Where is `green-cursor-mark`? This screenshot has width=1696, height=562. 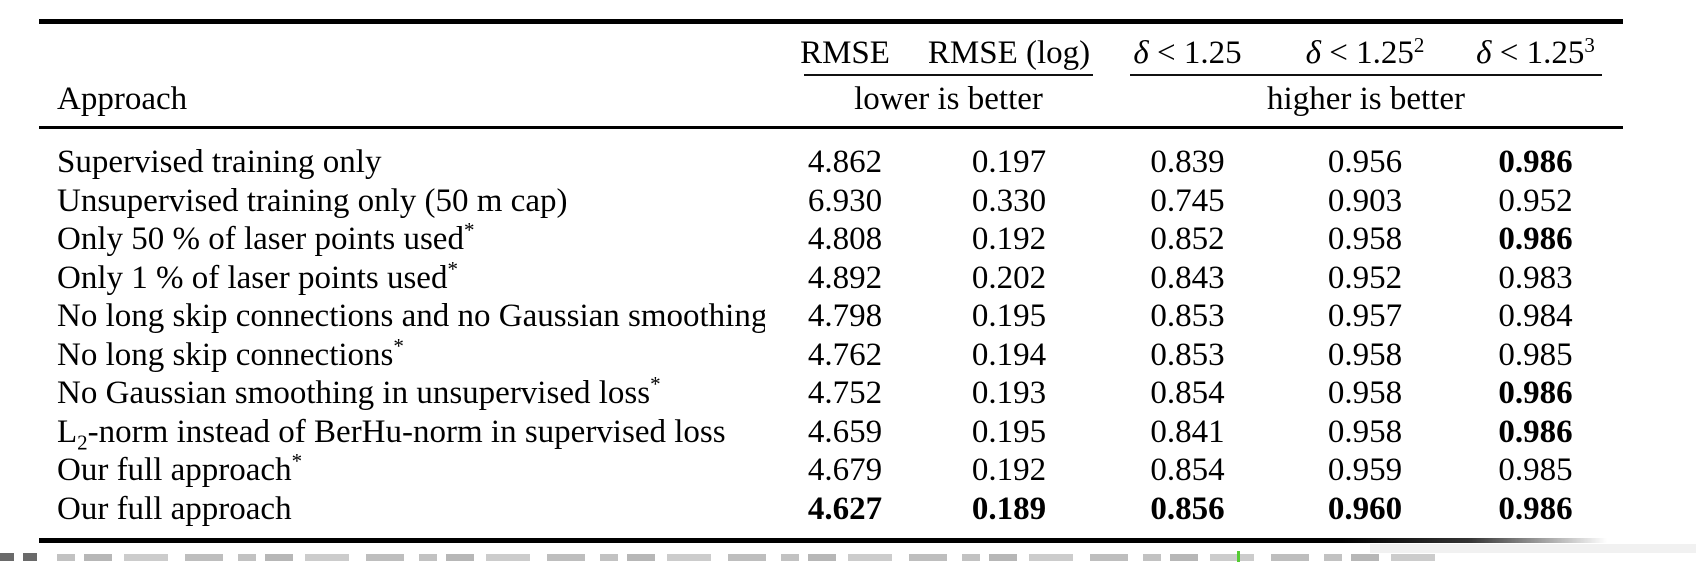 green-cursor-mark is located at coordinates (1238, 556).